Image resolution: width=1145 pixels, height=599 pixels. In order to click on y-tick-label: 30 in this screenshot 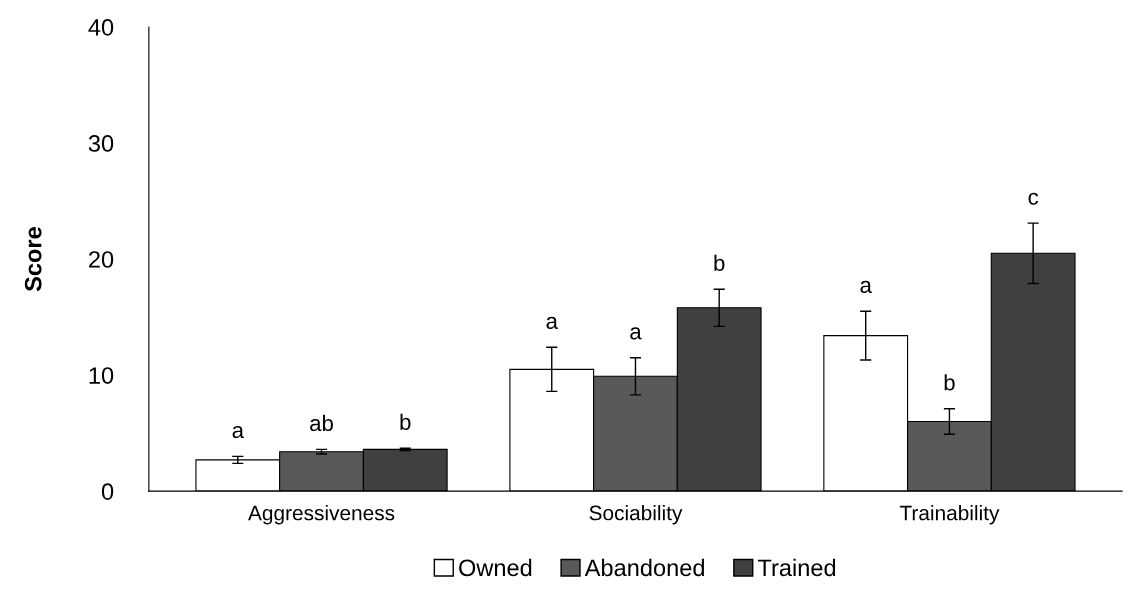, I will do `click(101, 143)`.